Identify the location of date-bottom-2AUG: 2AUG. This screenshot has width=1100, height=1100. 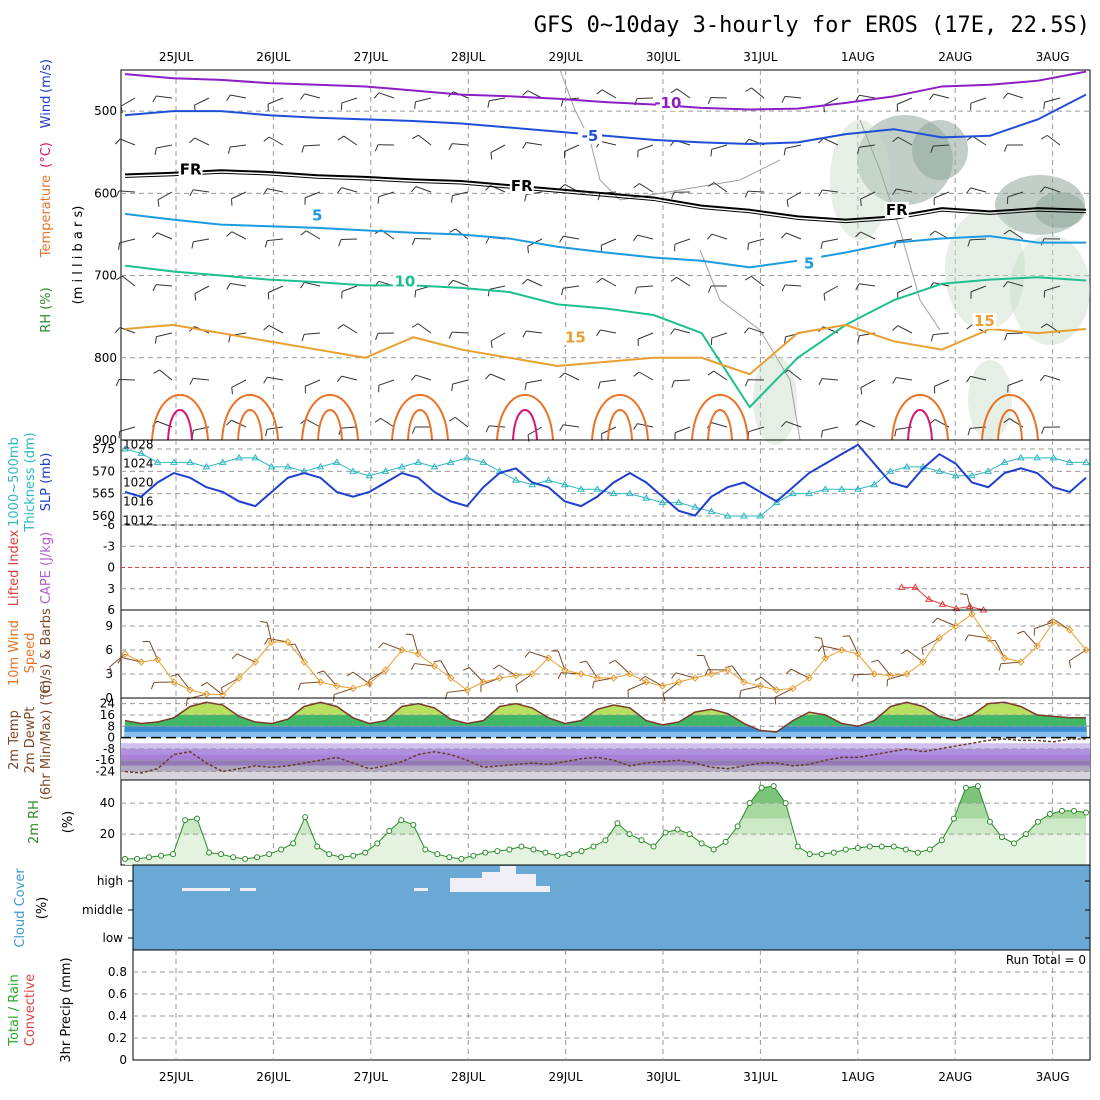
(955, 1077).